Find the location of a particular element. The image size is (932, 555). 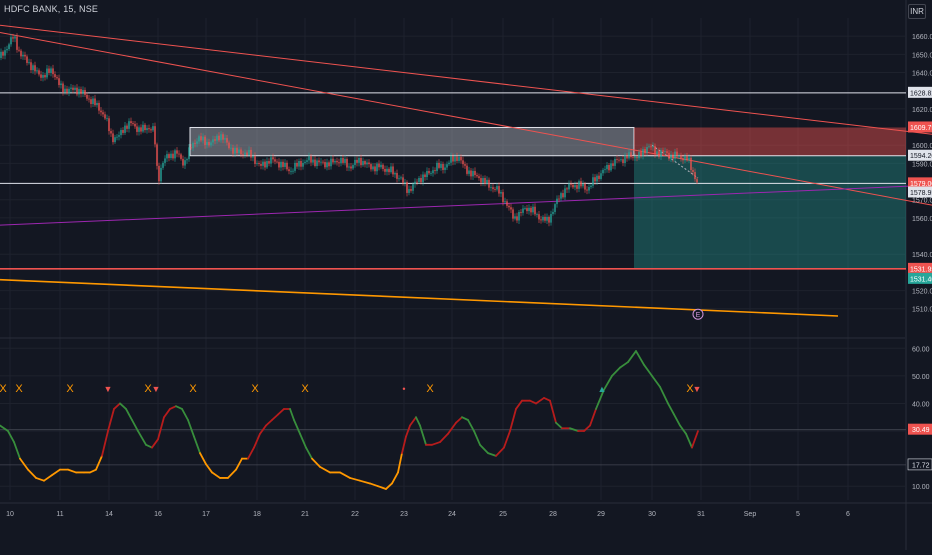

price-label: 1594.20 is located at coordinates (921, 156).